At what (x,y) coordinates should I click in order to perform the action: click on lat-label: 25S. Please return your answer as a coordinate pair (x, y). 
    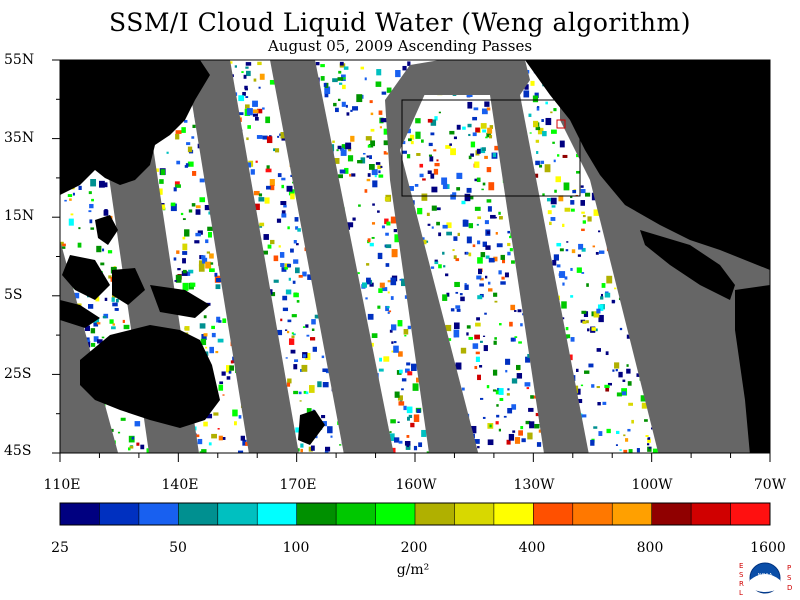
    Looking at the image, I should click on (18, 374).